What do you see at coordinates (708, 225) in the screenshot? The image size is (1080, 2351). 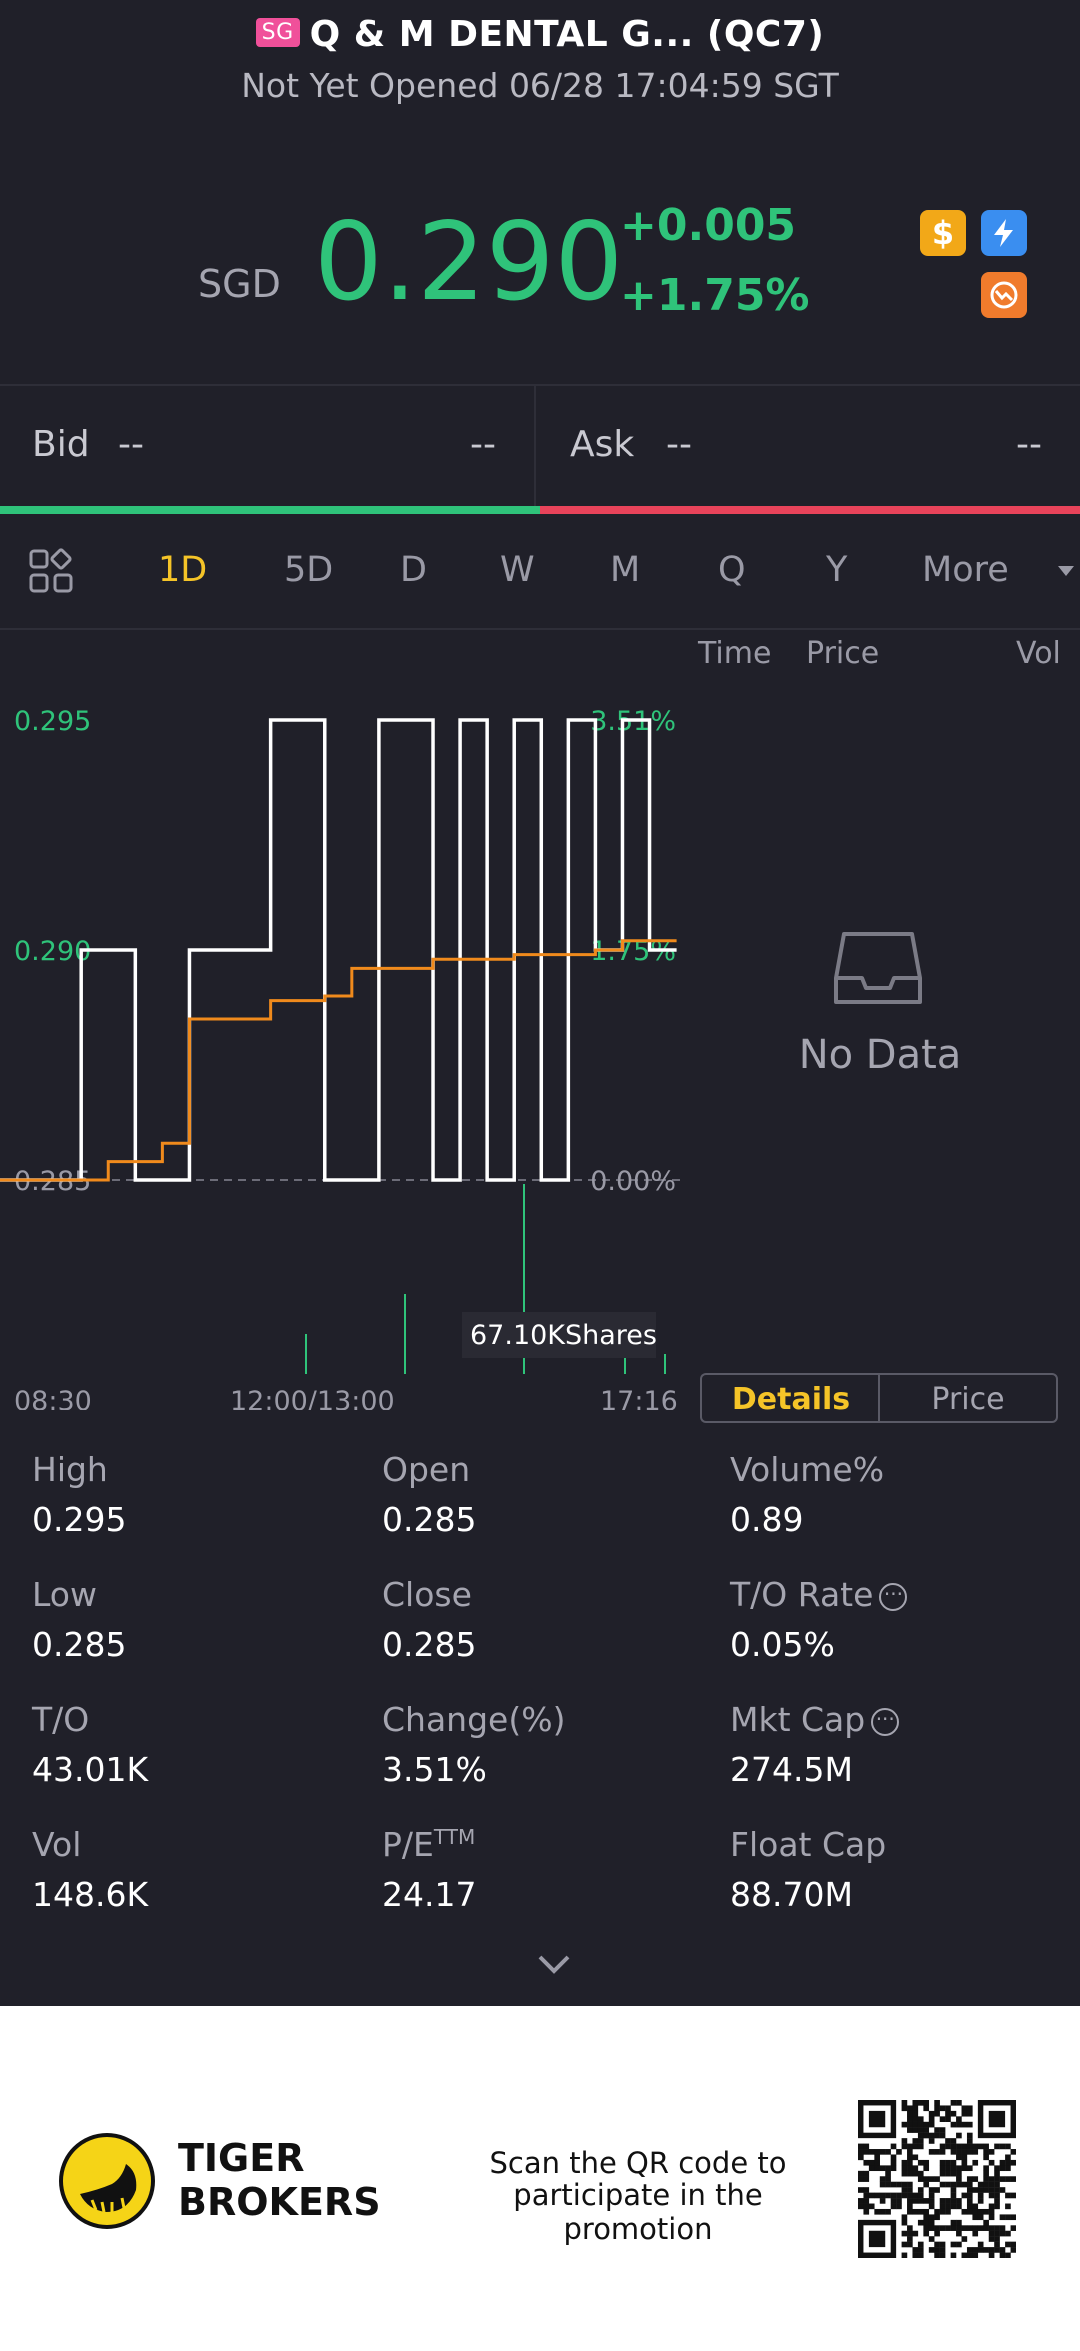 I see `price-change: +0.005` at bounding box center [708, 225].